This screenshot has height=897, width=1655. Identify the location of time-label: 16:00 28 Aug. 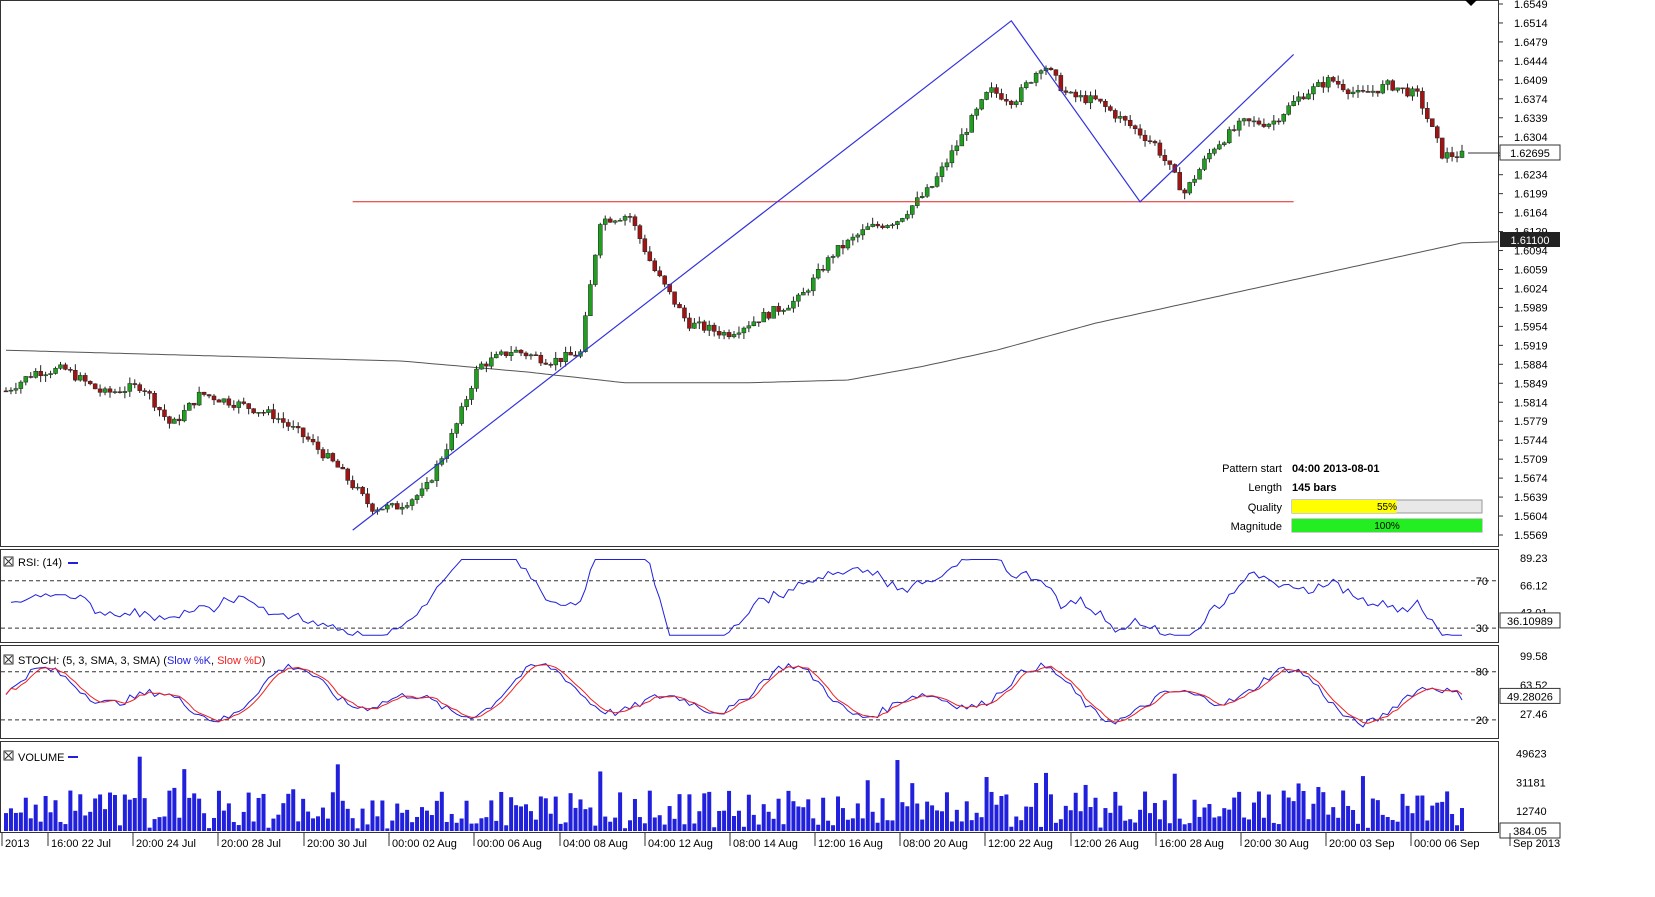
(1191, 844).